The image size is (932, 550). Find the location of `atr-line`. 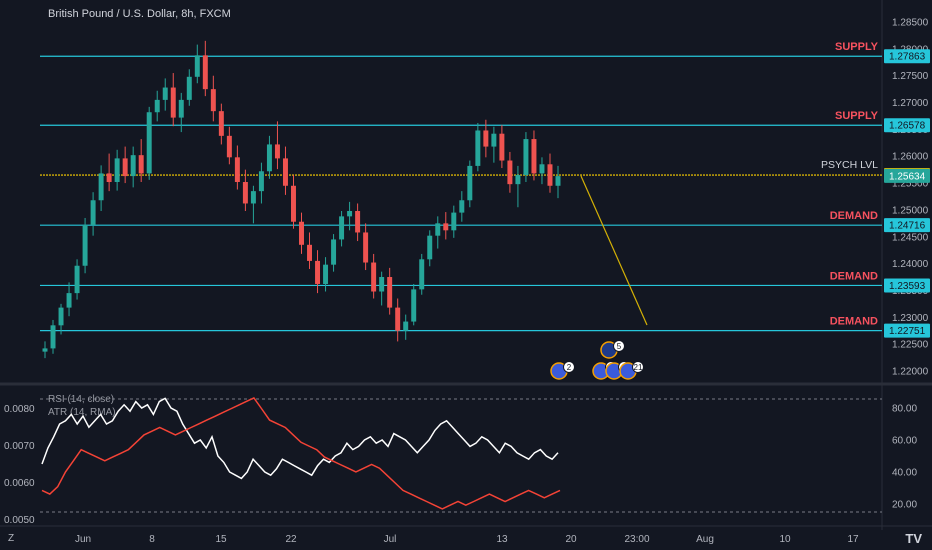

atr-line is located at coordinates (301, 453).